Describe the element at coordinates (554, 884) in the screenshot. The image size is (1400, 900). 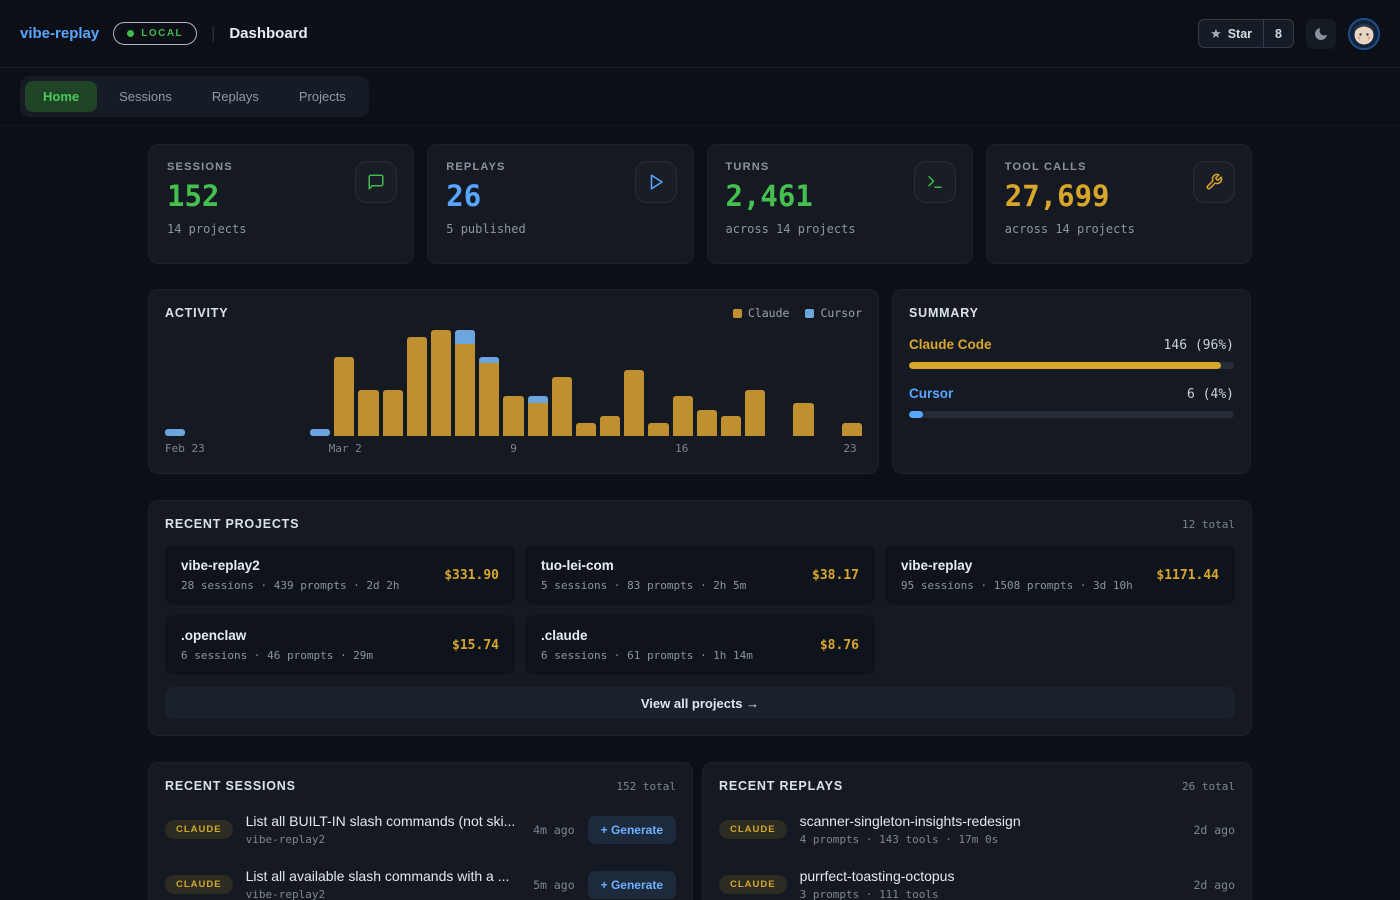
I see `timestamp: 5m ago` at that location.